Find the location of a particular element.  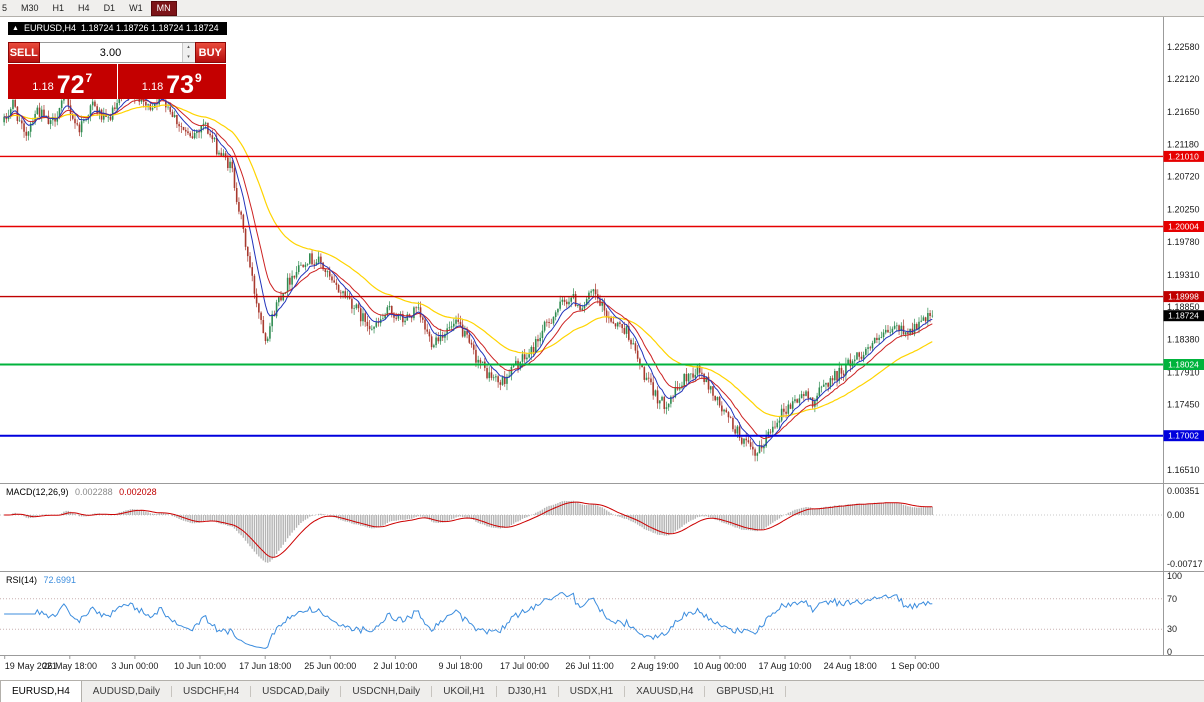

volume-spinner: ▴ ▾ is located at coordinates (188, 52).